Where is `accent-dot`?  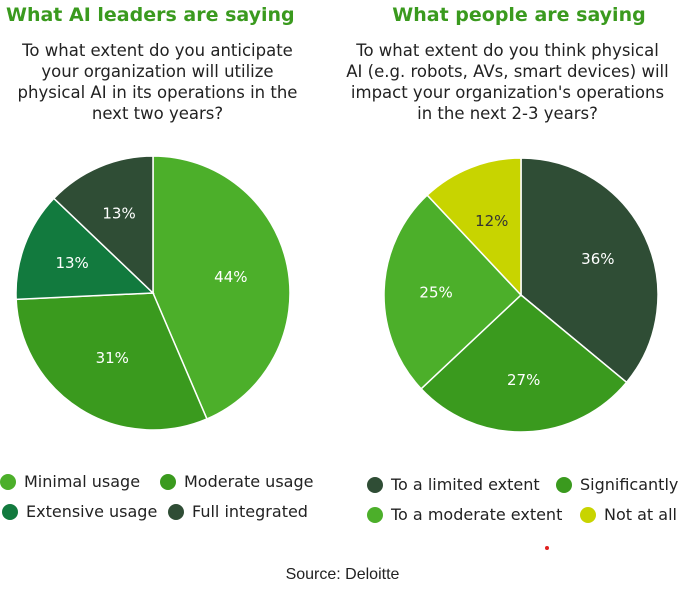
accent-dot is located at coordinates (547, 548).